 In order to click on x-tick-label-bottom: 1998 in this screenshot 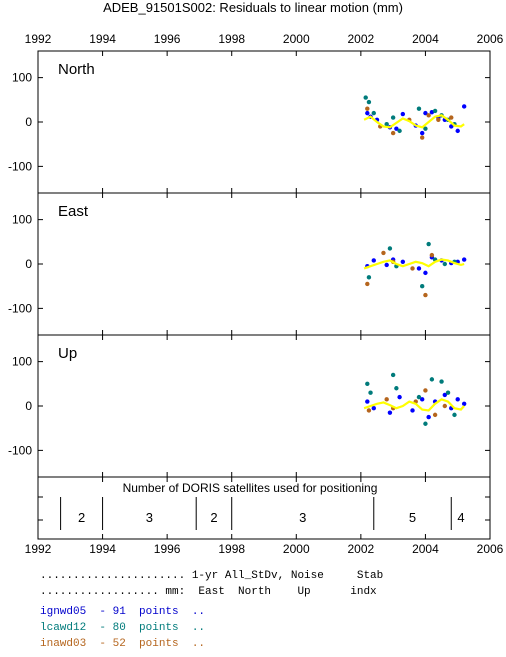, I will do `click(231, 549)`.